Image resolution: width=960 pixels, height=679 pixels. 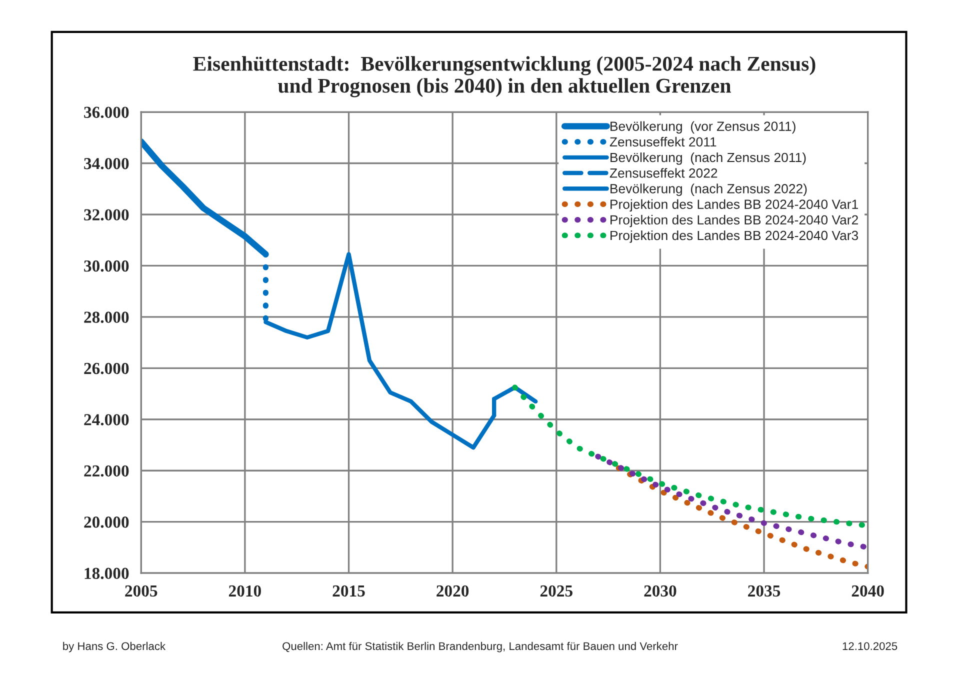 What do you see at coordinates (660, 591) in the screenshot?
I see `x-tick-label: 2030` at bounding box center [660, 591].